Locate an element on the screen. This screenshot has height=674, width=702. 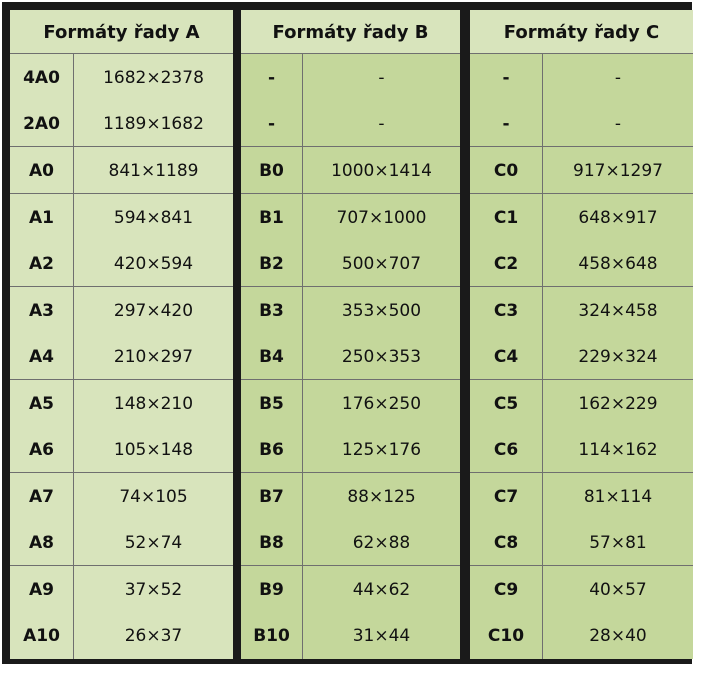
format-a-code: A8 is located at coordinates (41, 543).